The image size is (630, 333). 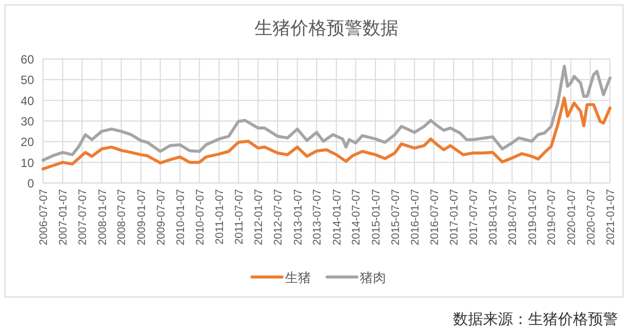 What do you see at coordinates (239, 216) in the screenshot?
I see `x-tick-label: 2011-07-07` at bounding box center [239, 216].